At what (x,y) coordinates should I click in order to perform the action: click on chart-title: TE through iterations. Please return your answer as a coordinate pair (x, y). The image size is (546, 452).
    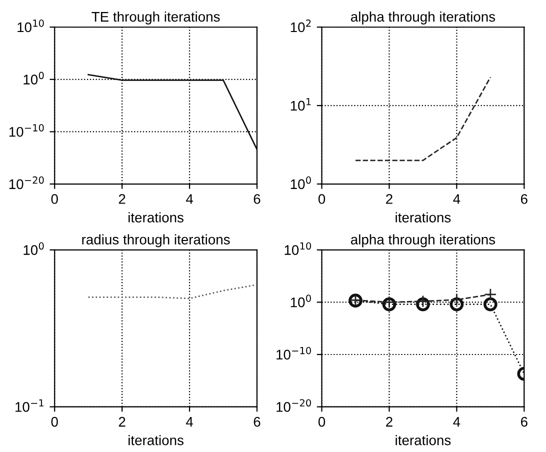
    Looking at the image, I should click on (156, 18).